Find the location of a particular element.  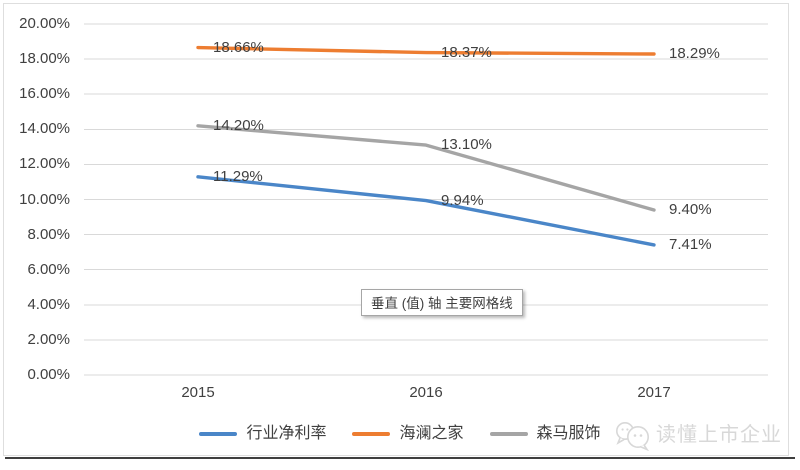

y-axis-tick-label: 16.00% is located at coordinates (44, 94).